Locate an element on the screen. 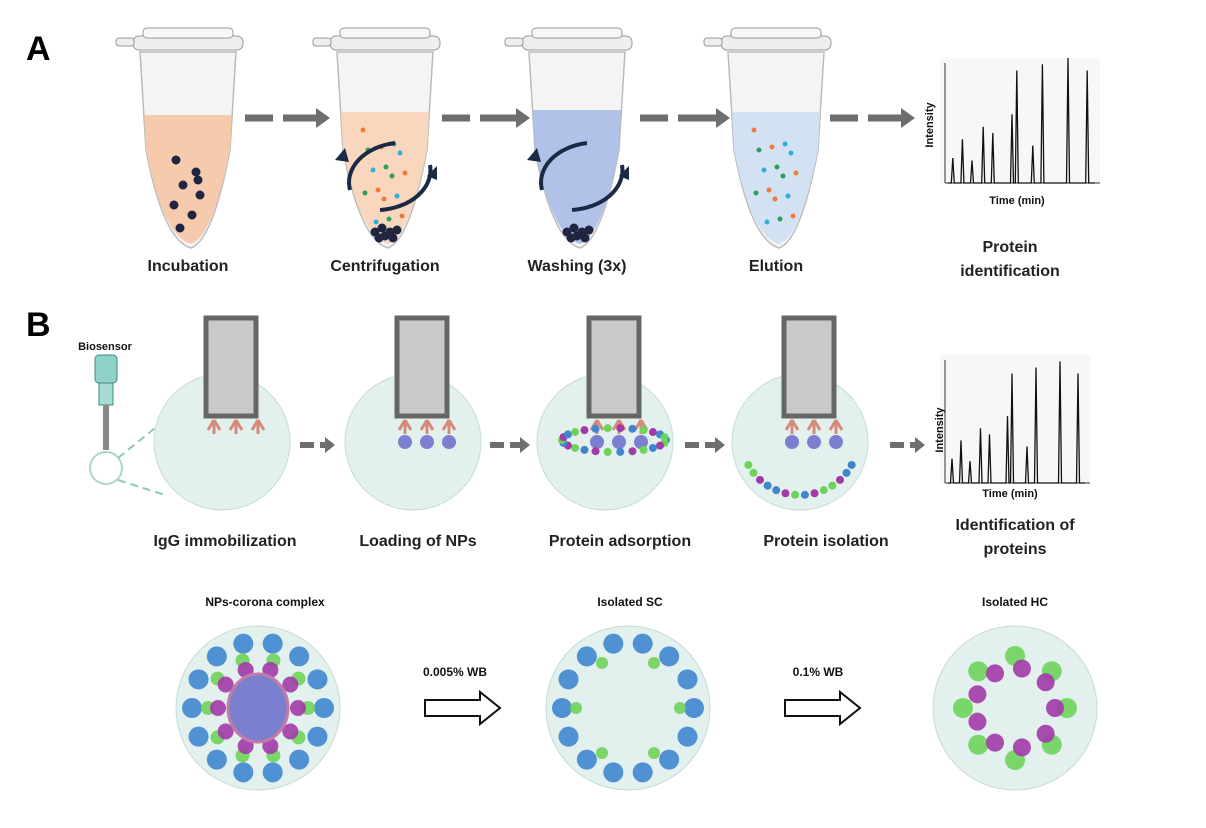  wash-label-1: 0.005% WB is located at coordinates (455, 672).